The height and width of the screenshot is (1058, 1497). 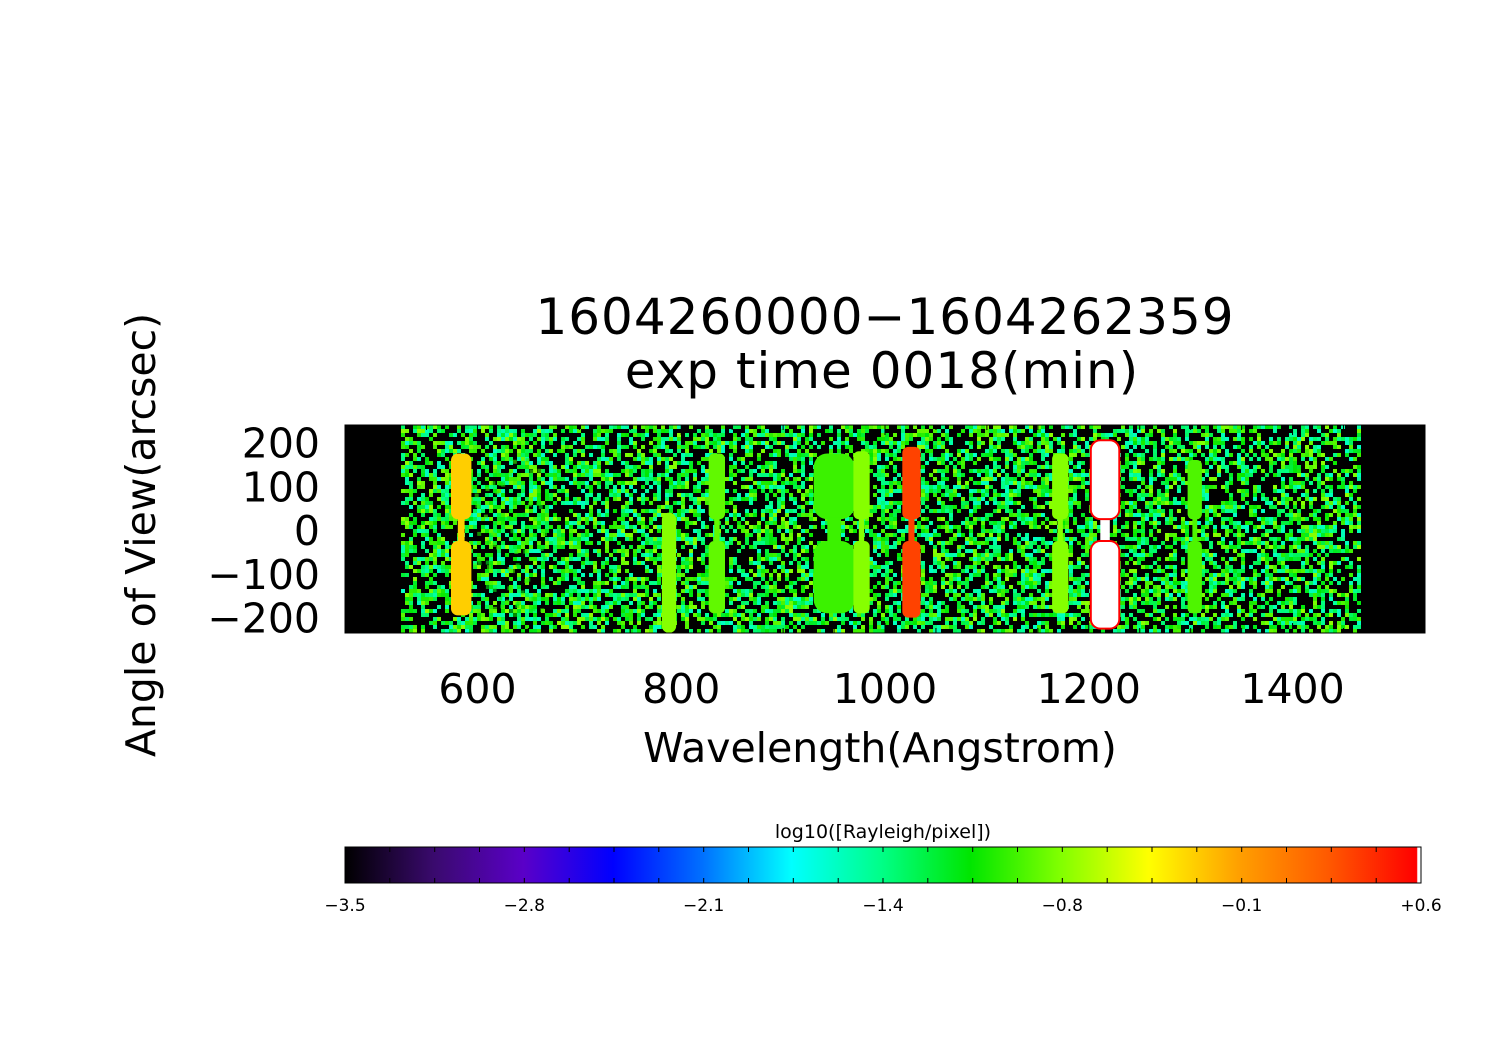 I want to click on emission-lines, so click(x=826, y=536).